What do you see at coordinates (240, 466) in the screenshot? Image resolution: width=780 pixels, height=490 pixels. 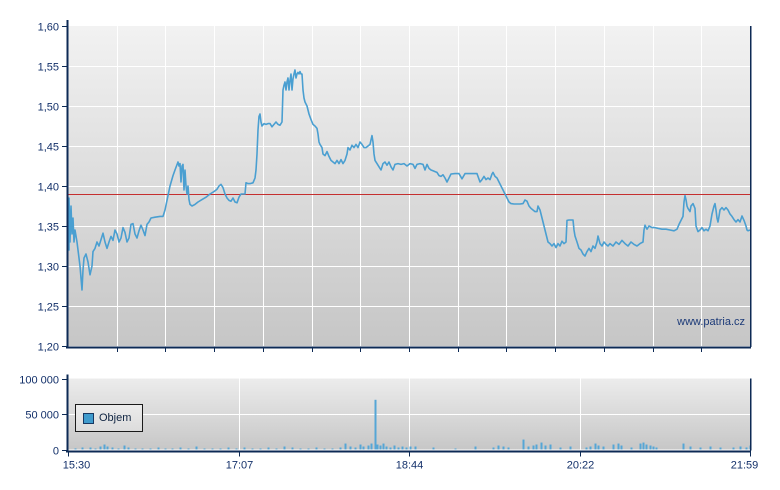 I see `time-axis-tick-label: 17:07` at bounding box center [240, 466].